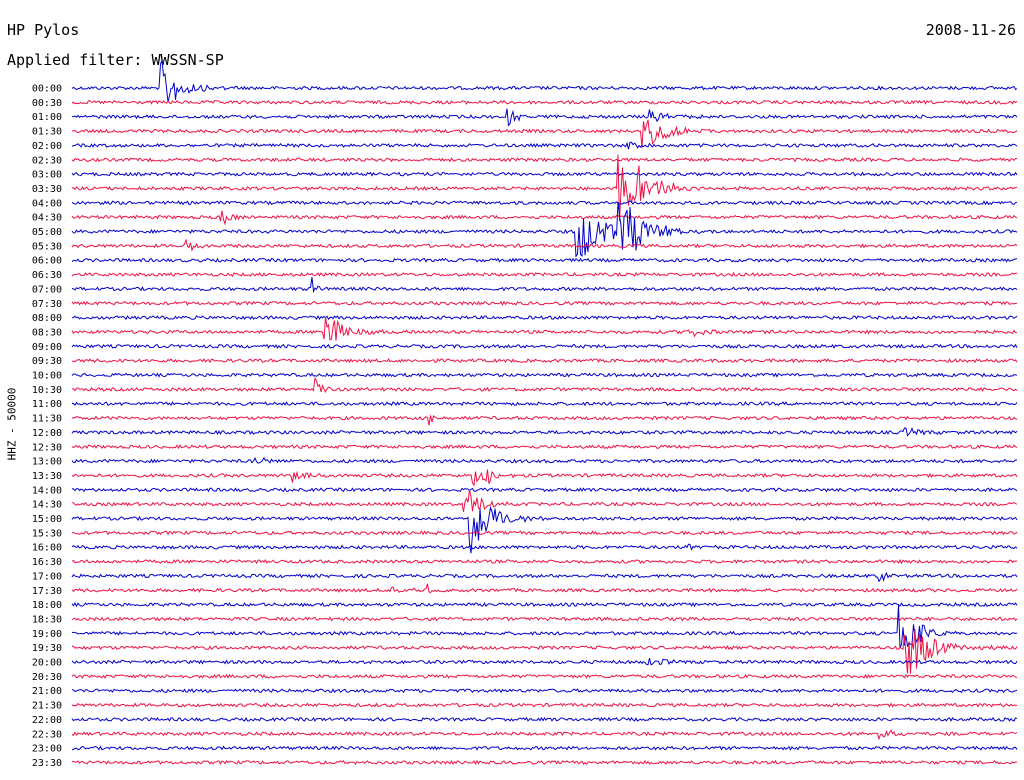  Describe the element at coordinates (47, 533) in the screenshot. I see `row-time-label: 15:30` at that location.